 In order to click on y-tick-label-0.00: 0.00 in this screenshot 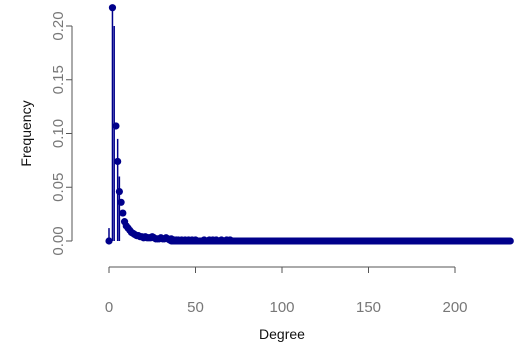, I will do `click(58, 240)`.